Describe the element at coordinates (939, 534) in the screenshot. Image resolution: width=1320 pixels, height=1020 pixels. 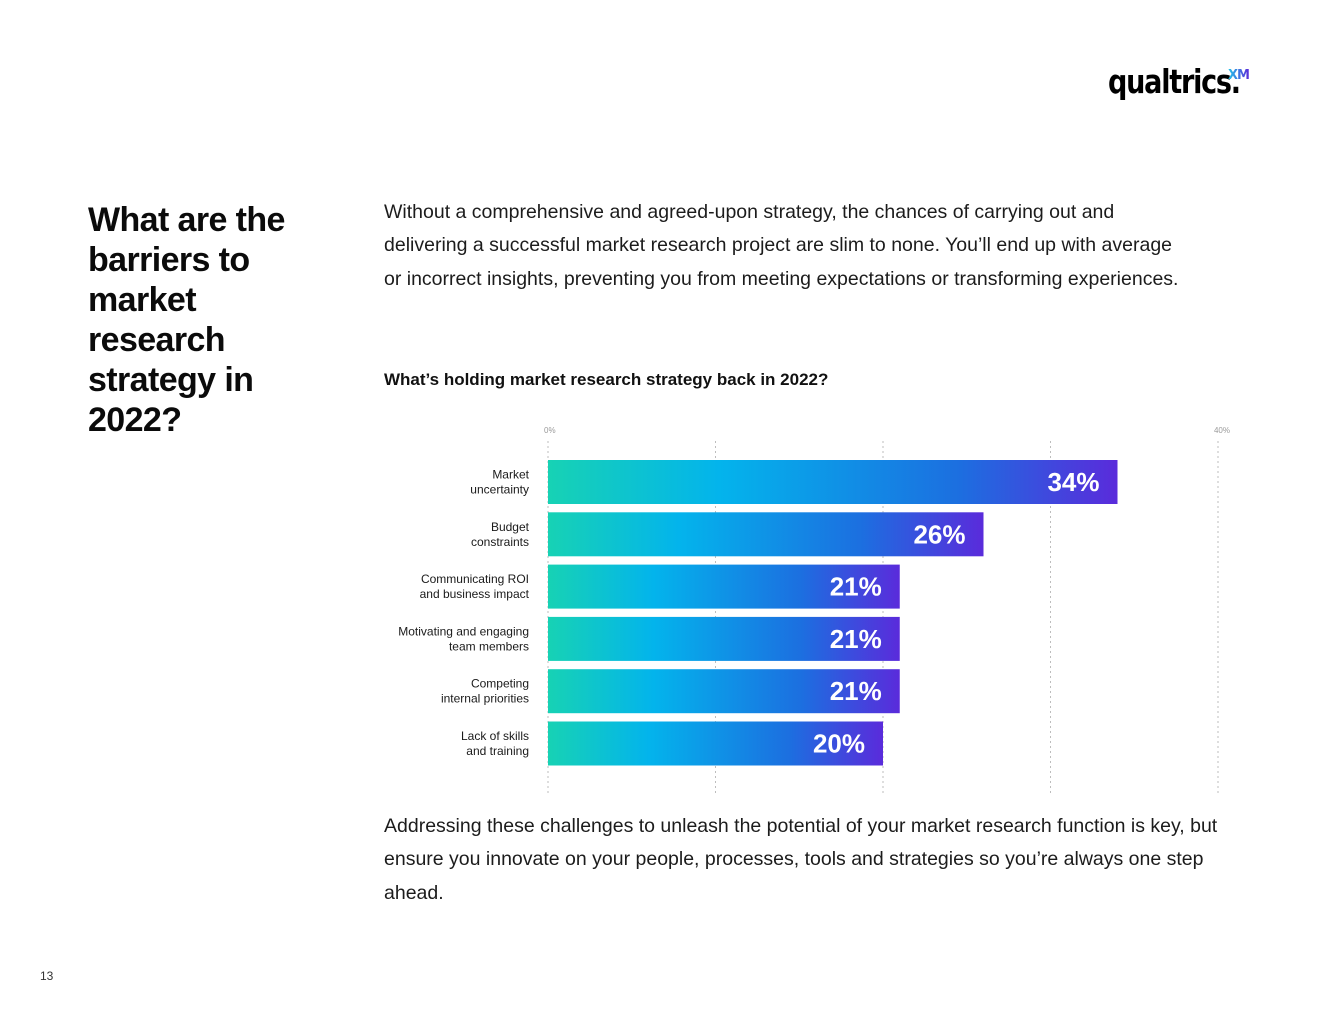
I see `value-label: 26%` at that location.